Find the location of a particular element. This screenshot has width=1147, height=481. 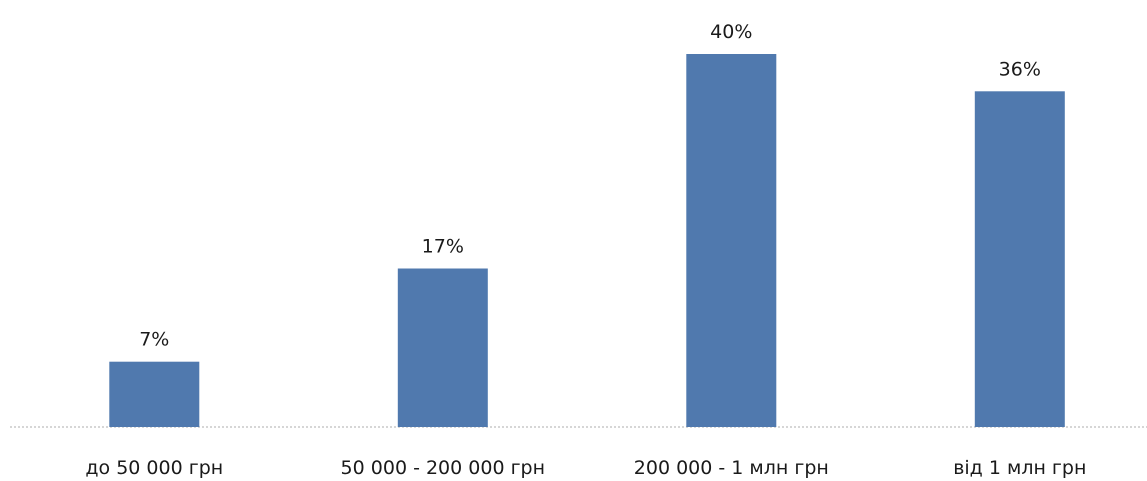

category-label-3: 200 000 - 1 млн грн is located at coordinates (731, 468).